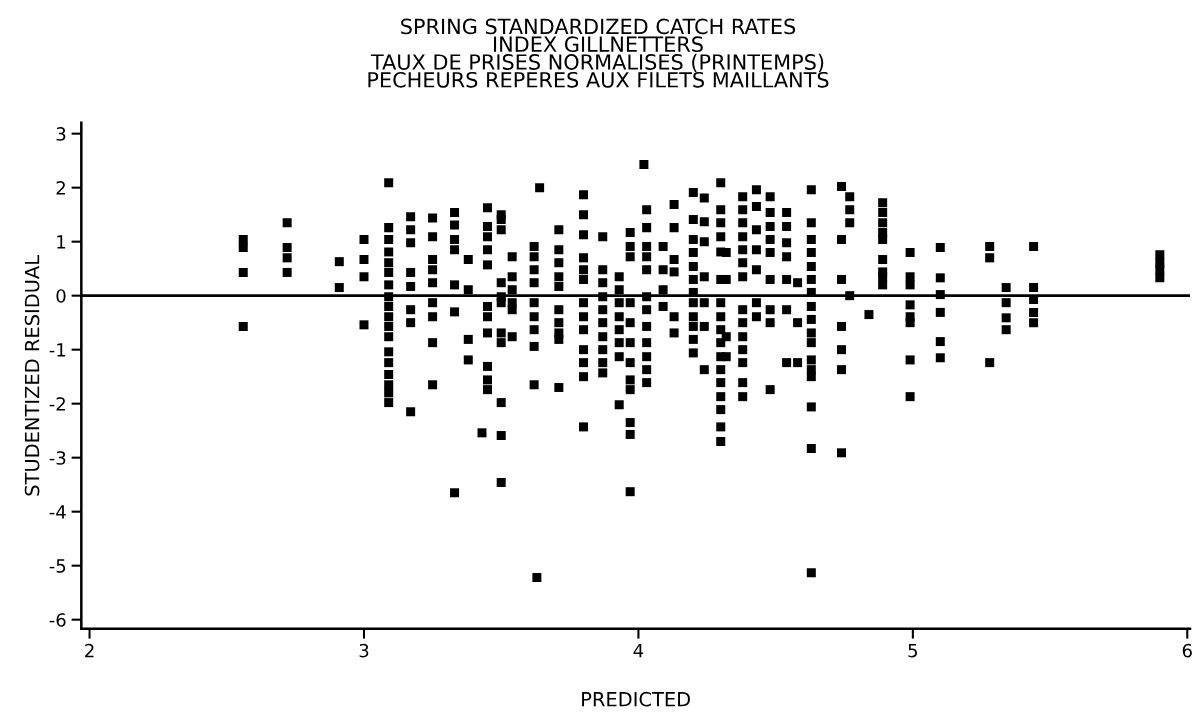 This screenshot has width=1196, height=727. Describe the element at coordinates (57, 512) in the screenshot. I see `y-tick-label: -4` at that location.